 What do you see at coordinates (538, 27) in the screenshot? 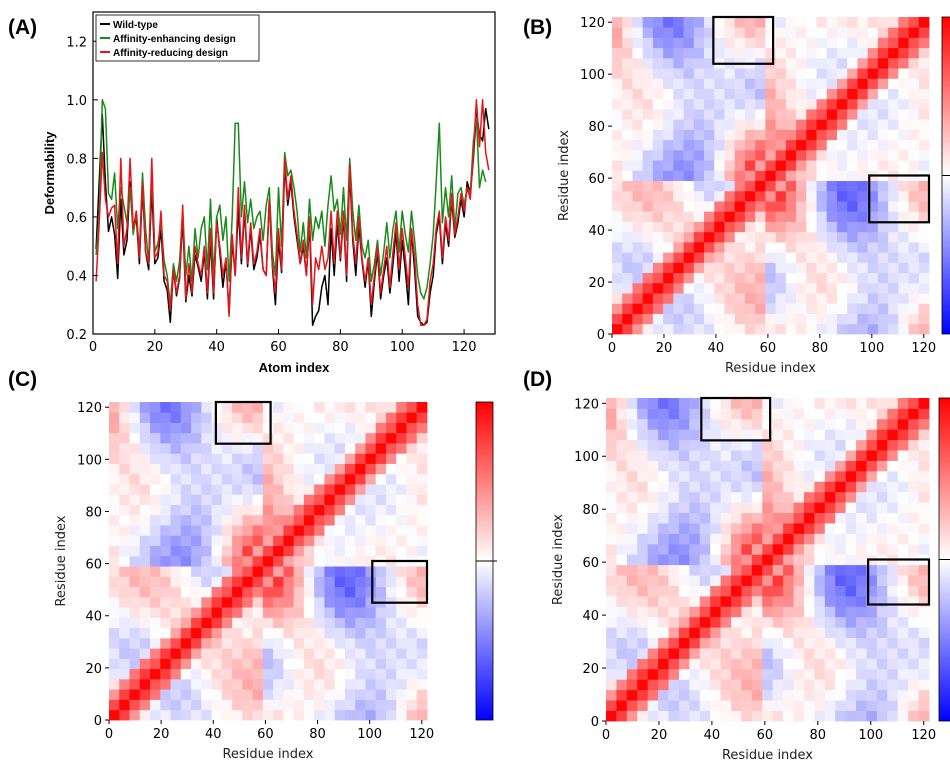
I see `panel-label-b: (B)` at bounding box center [538, 27].